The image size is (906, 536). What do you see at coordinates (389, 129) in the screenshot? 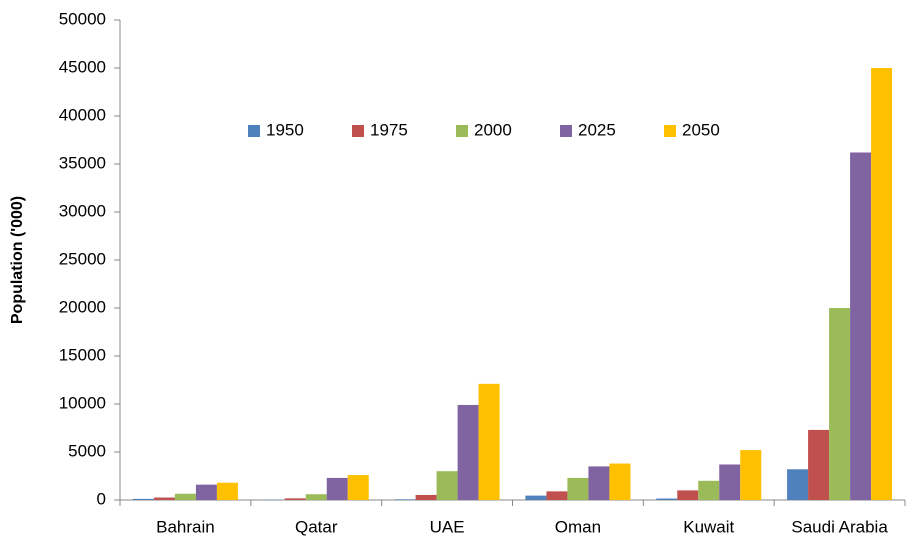
I see `legend-label: 1975` at bounding box center [389, 129].